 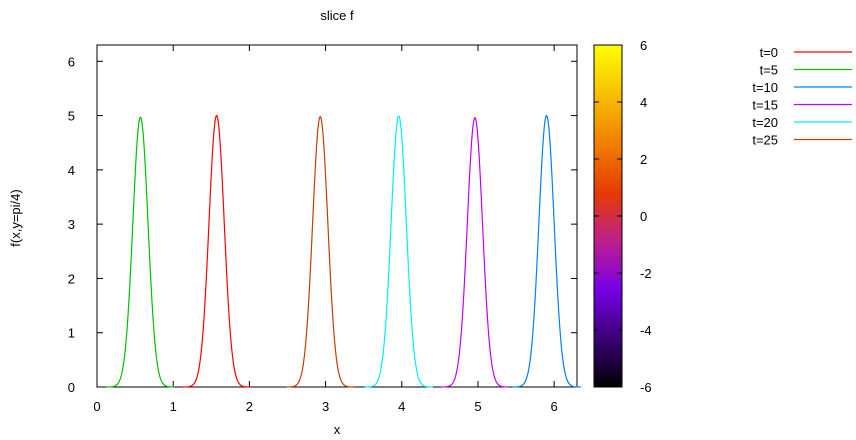 What do you see at coordinates (643, 216) in the screenshot?
I see `colorbar-tick-label: 0` at bounding box center [643, 216].